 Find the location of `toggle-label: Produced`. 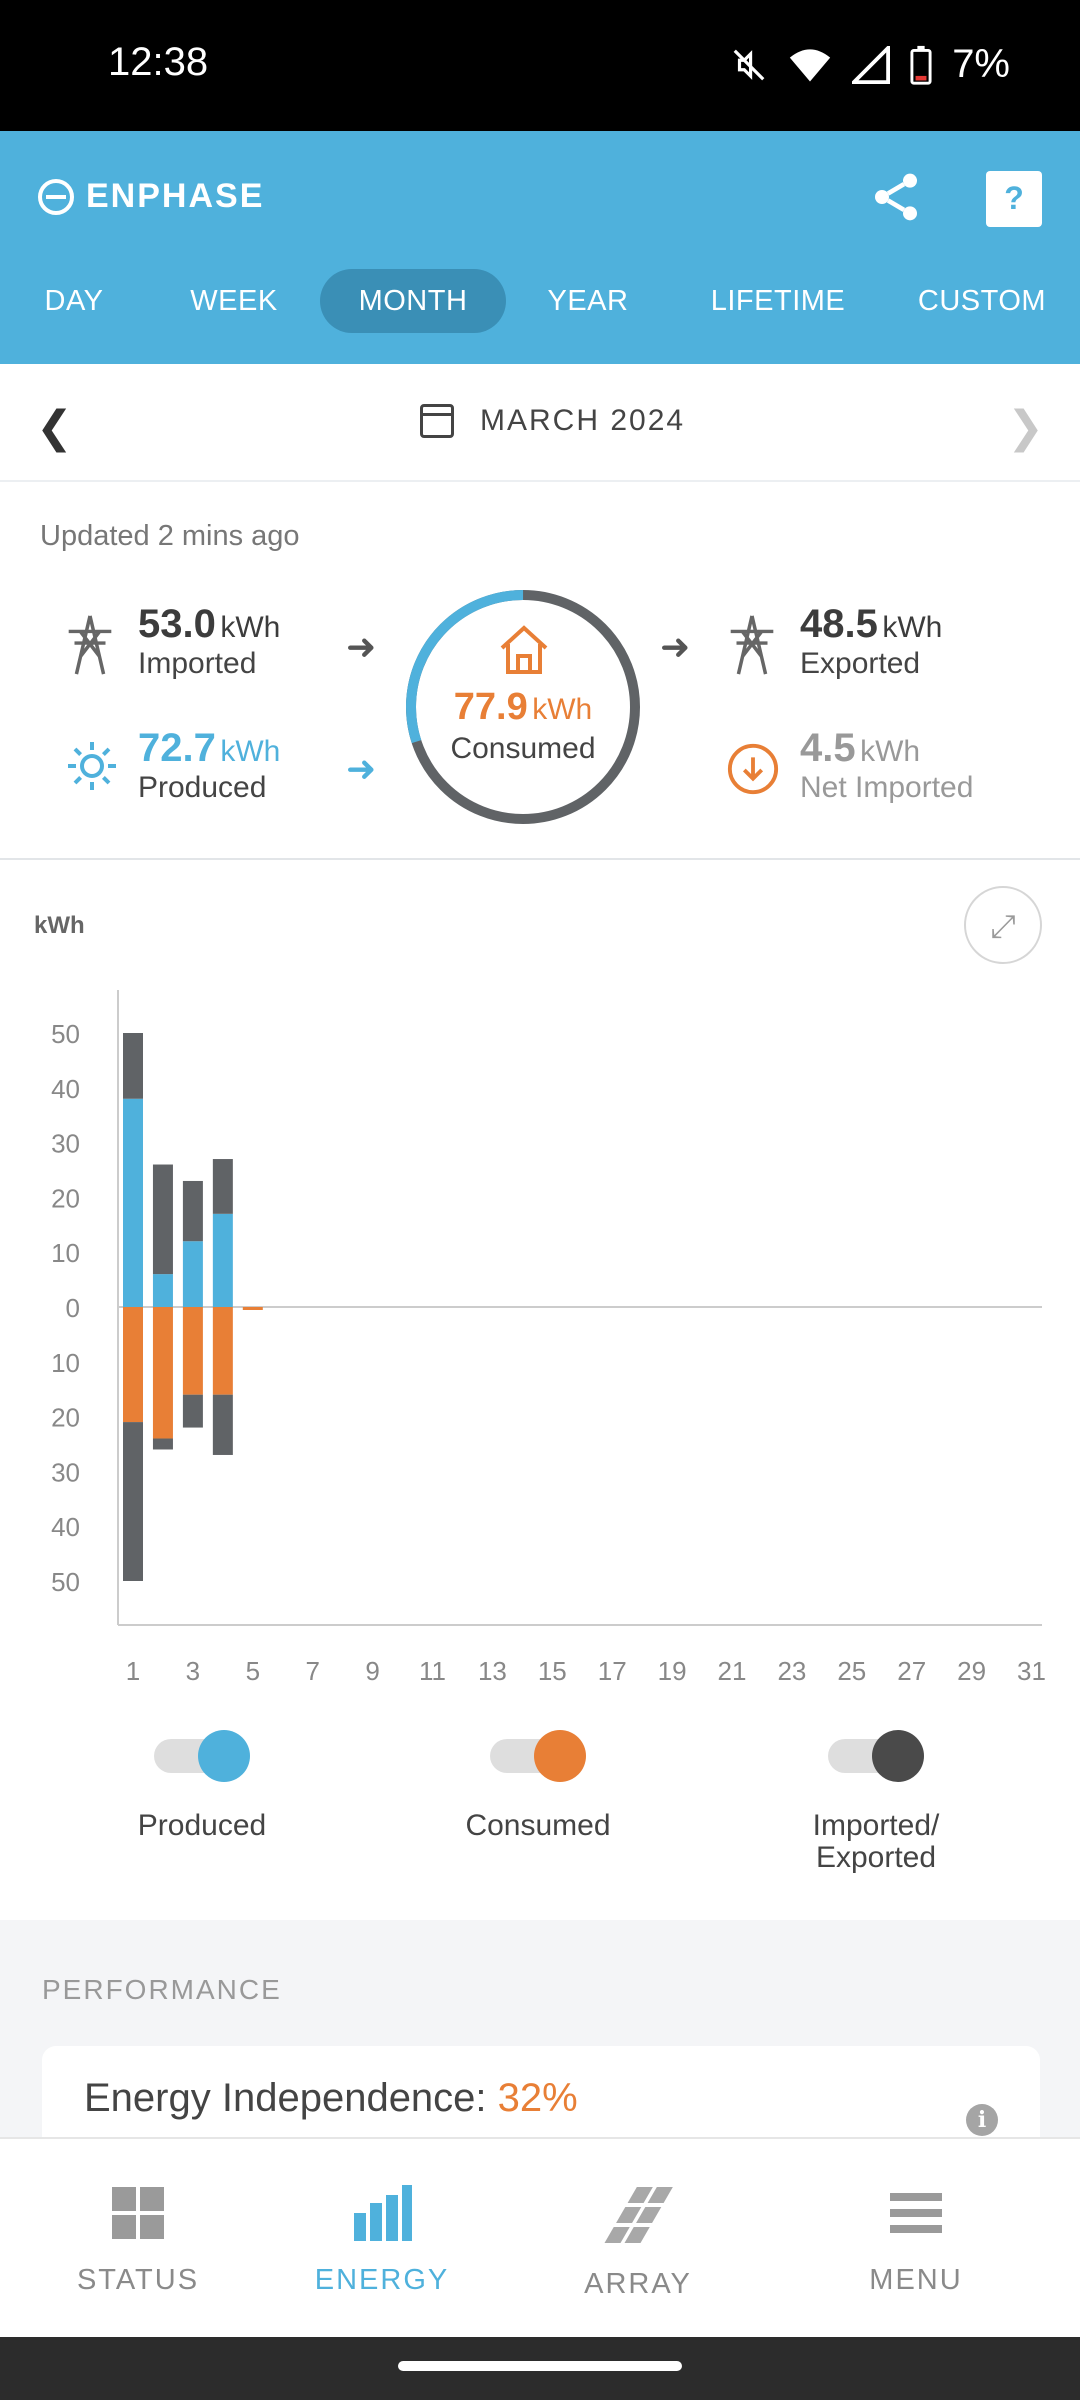

toggle-label: Produced is located at coordinates (202, 1825).